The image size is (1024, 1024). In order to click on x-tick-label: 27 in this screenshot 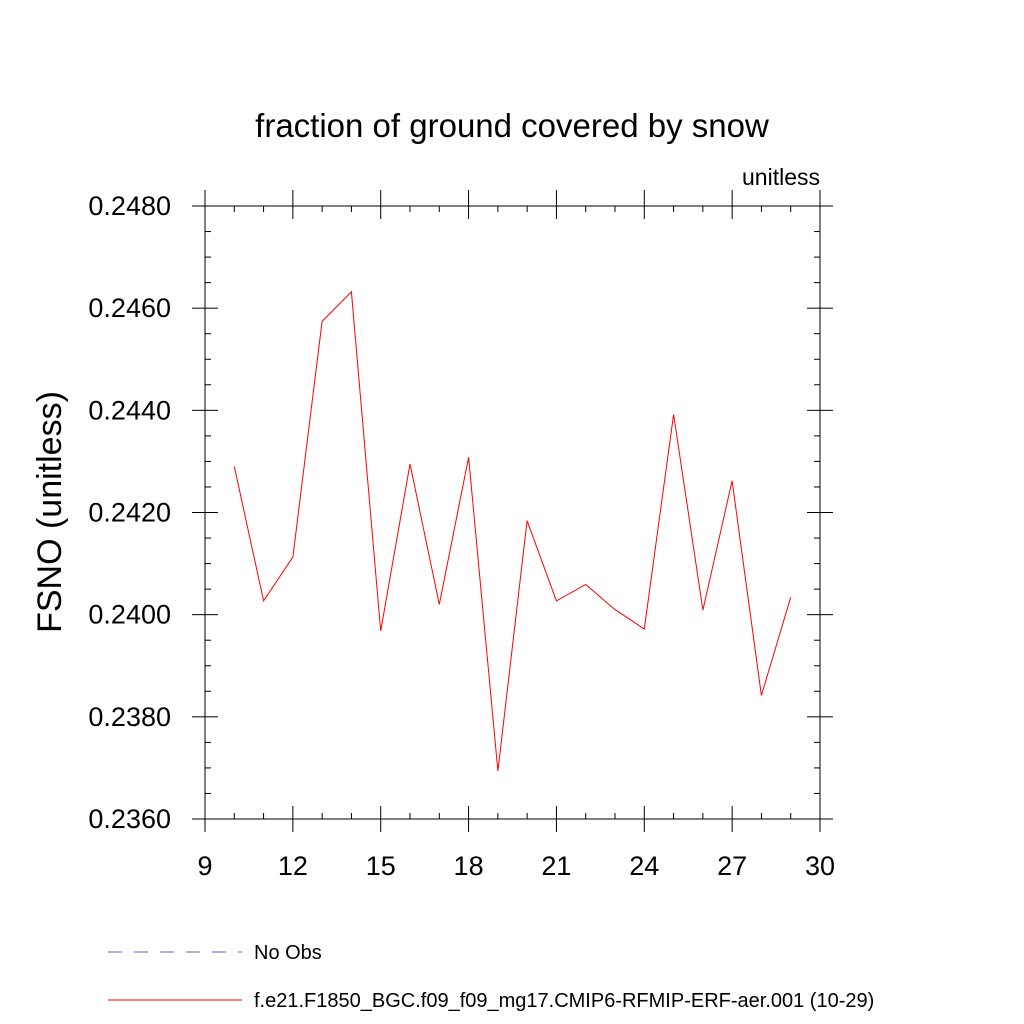, I will do `click(732, 866)`.